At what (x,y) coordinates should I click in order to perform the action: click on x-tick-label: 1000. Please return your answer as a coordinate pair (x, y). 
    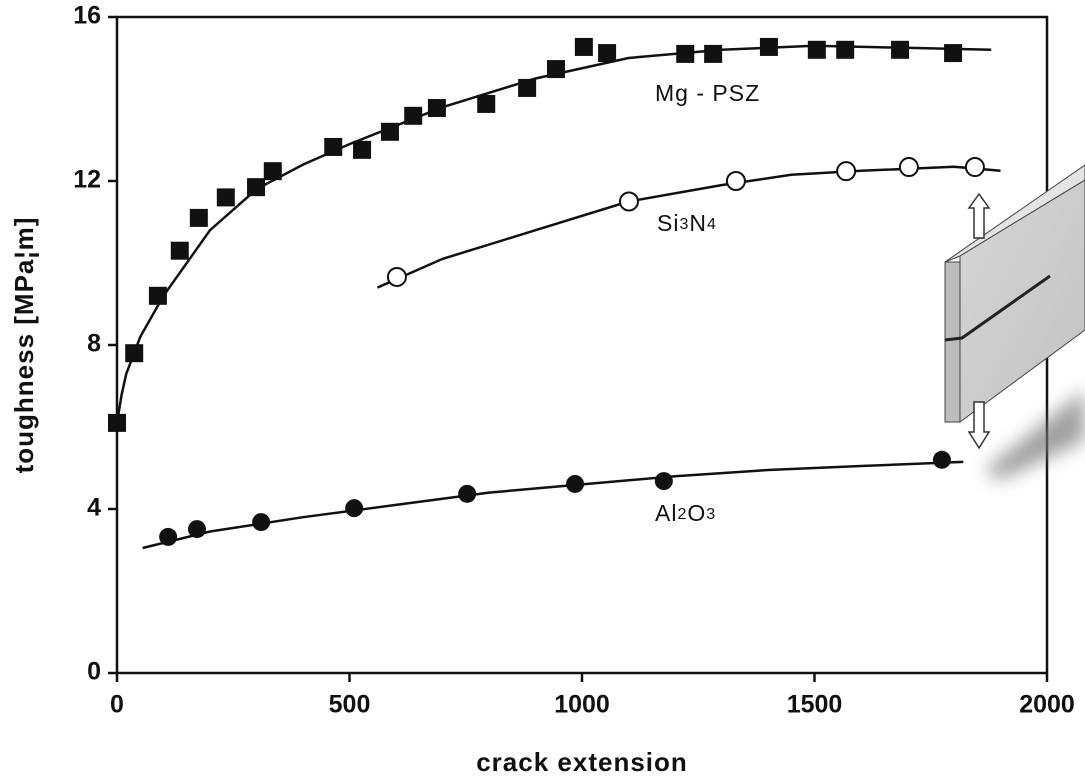
    Looking at the image, I should click on (582, 705).